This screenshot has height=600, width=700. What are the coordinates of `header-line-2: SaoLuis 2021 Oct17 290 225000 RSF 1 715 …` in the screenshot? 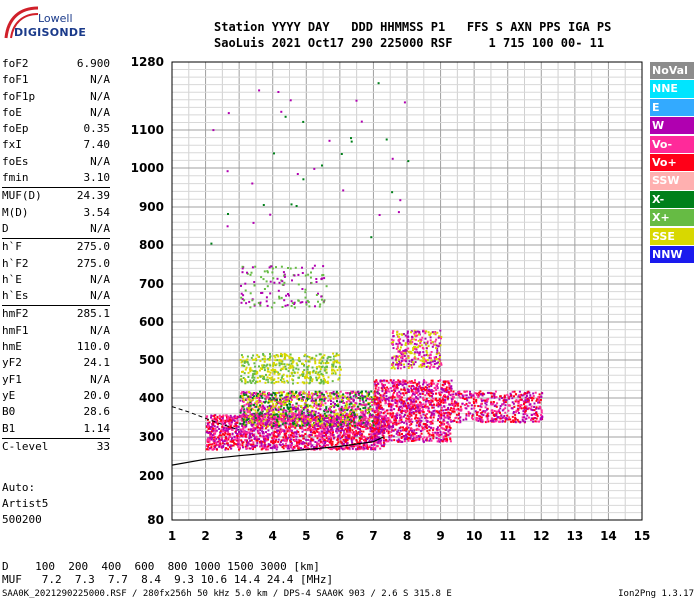 It's located at (409, 43).